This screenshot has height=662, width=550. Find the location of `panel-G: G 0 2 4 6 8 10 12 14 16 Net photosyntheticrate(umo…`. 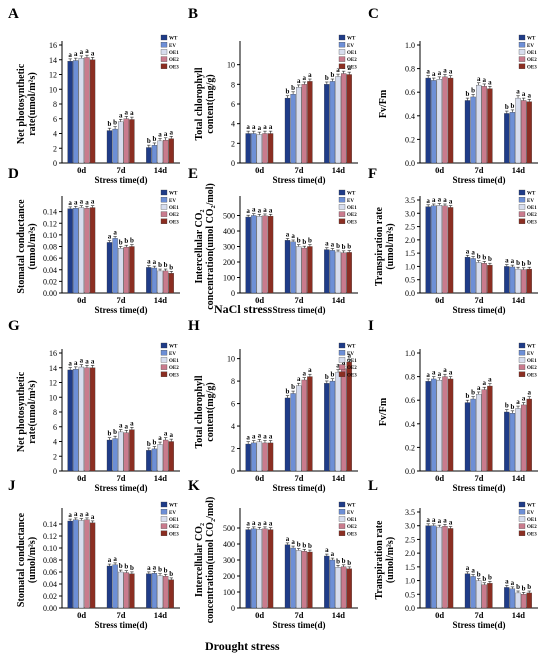

panel-G: G 0 2 4 6 8 10 12 14 16 Net photosyntheticrate(umo… is located at coordinates (94, 405).